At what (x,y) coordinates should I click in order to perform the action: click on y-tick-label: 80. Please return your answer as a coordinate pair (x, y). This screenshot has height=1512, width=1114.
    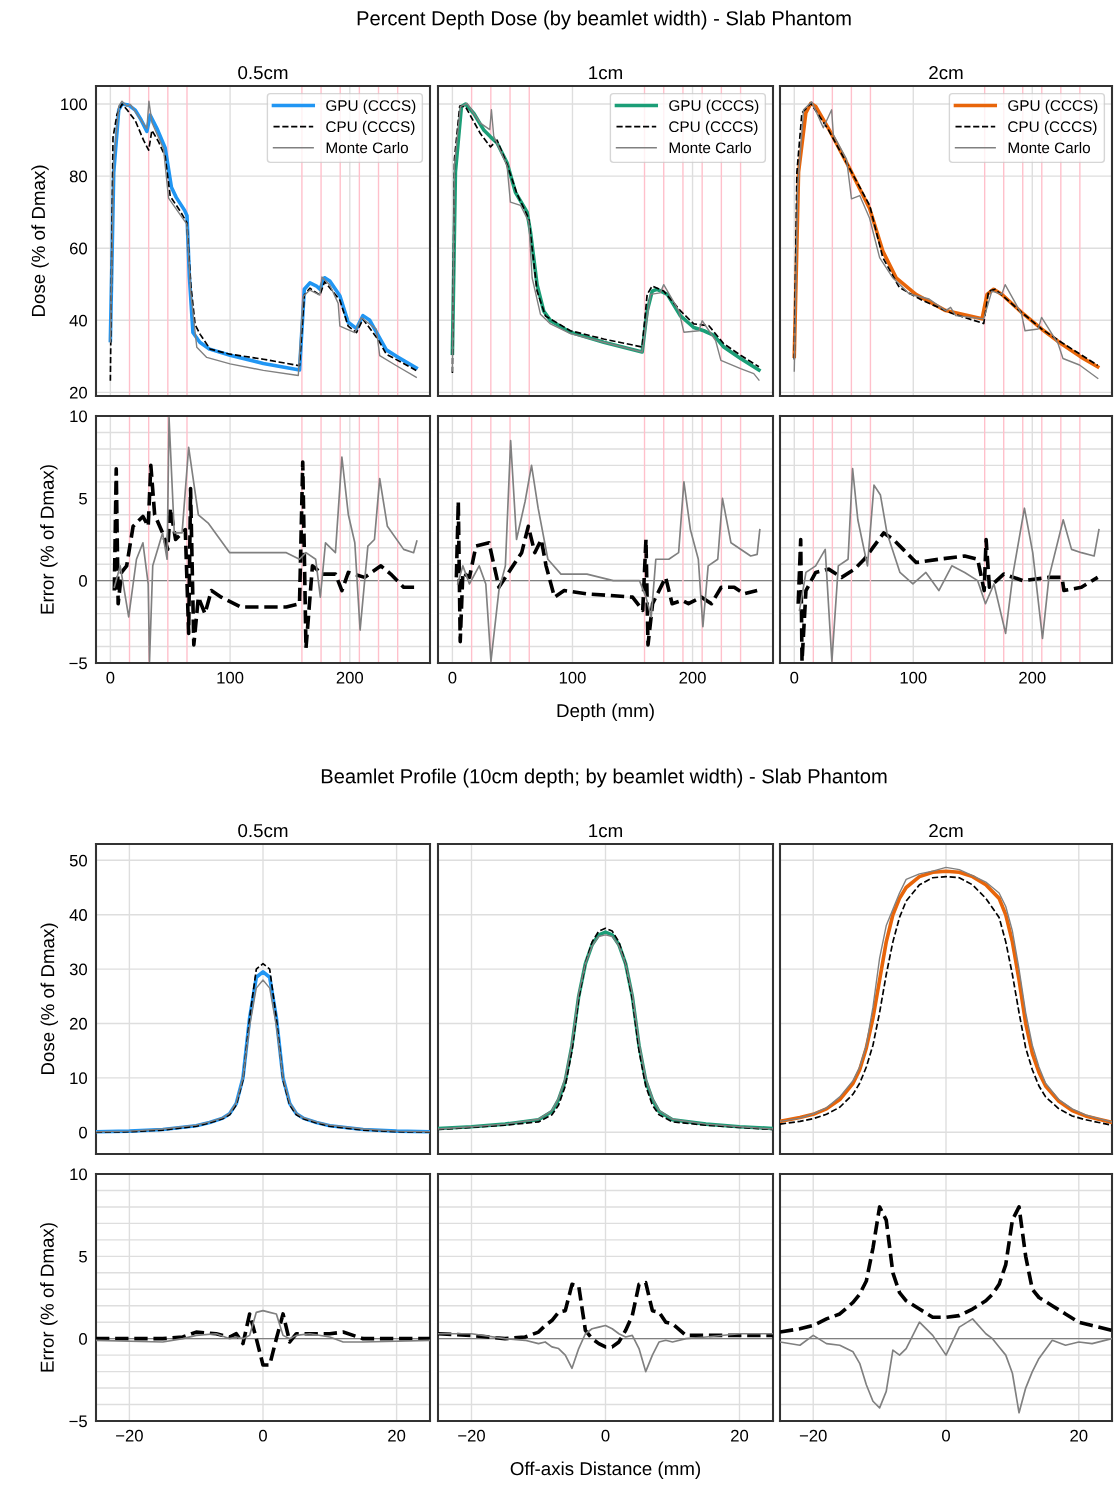
    Looking at the image, I should click on (78, 176).